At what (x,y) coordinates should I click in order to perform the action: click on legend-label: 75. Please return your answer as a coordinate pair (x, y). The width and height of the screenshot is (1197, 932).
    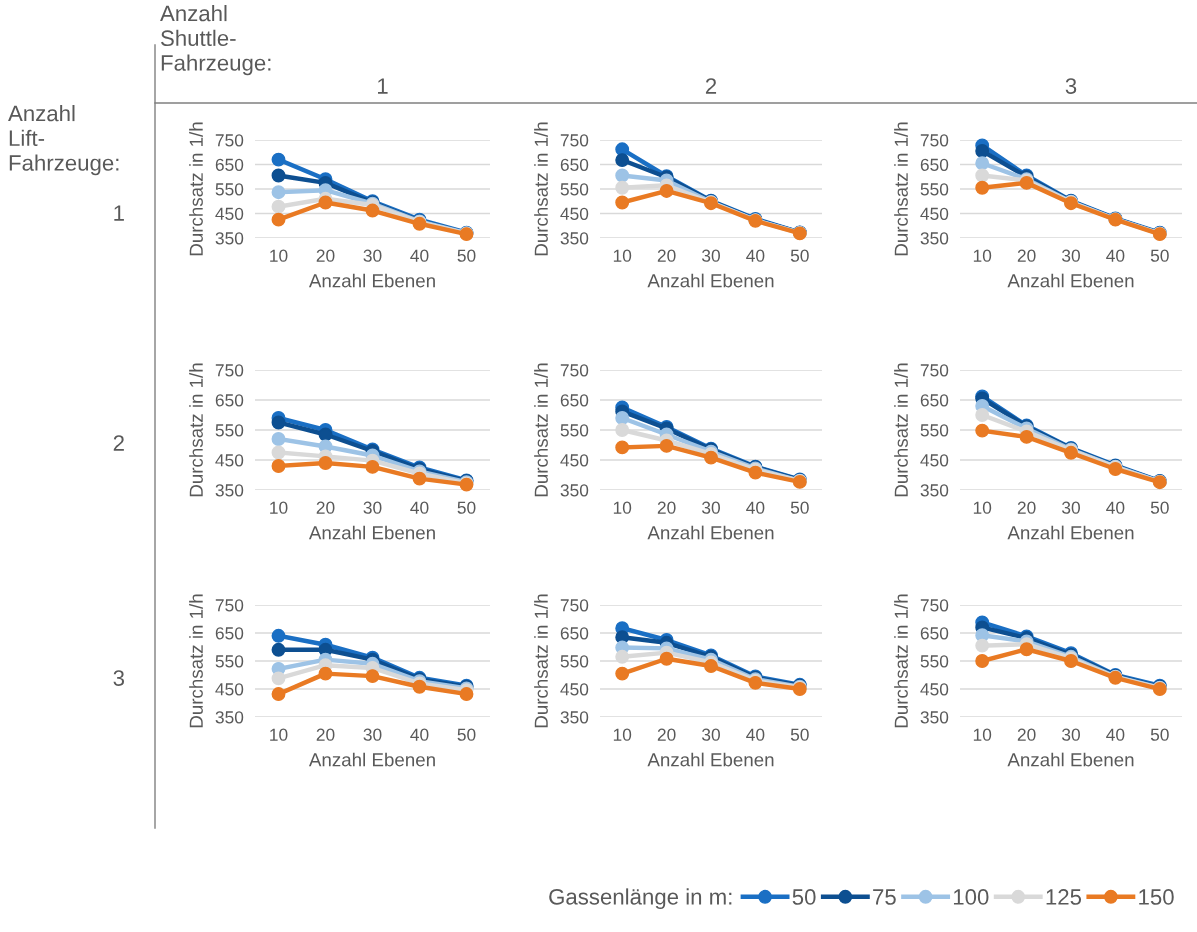
    Looking at the image, I should click on (884, 897).